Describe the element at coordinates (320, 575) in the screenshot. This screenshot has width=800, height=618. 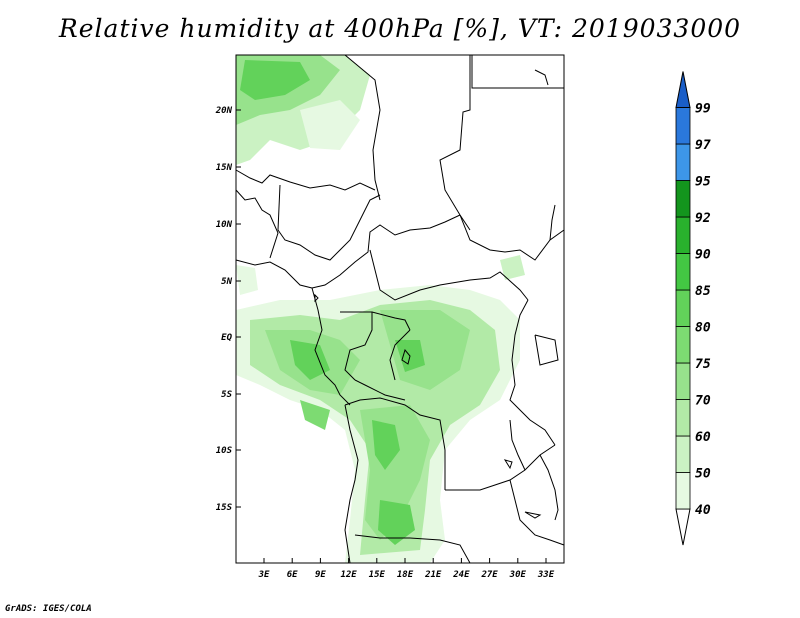
I see `lon-tick-label: 9E` at that location.